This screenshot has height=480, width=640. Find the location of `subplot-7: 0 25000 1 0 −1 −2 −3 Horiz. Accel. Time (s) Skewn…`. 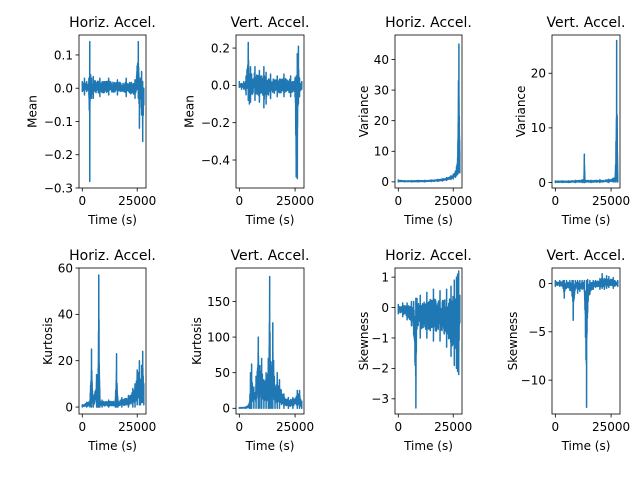

subplot-7: 0 25000 1 0 −1 −2 −3 Horiz. Accel. Time (s) Skewn… is located at coordinates (415, 350).